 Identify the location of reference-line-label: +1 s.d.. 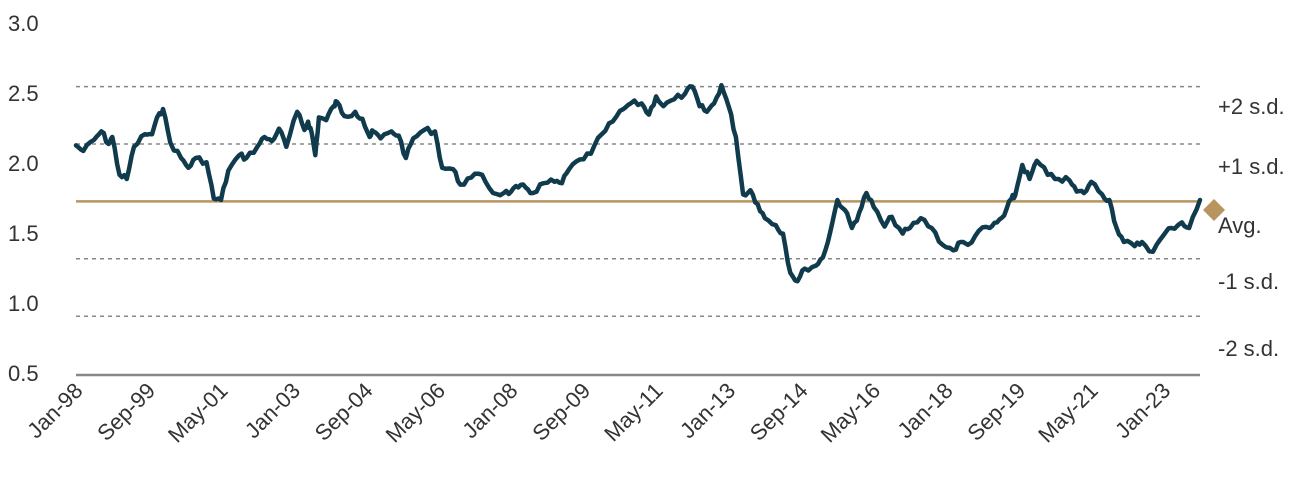
(1251, 166).